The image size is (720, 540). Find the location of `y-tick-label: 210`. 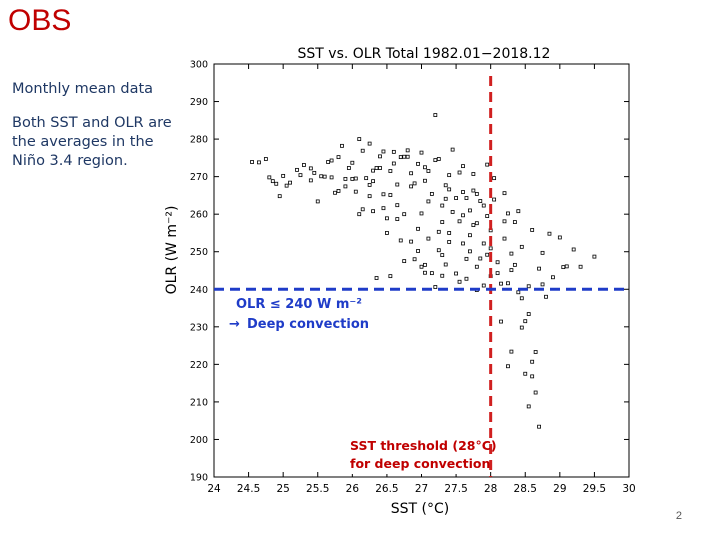

y-tick-label: 210 is located at coordinates (199, 402).